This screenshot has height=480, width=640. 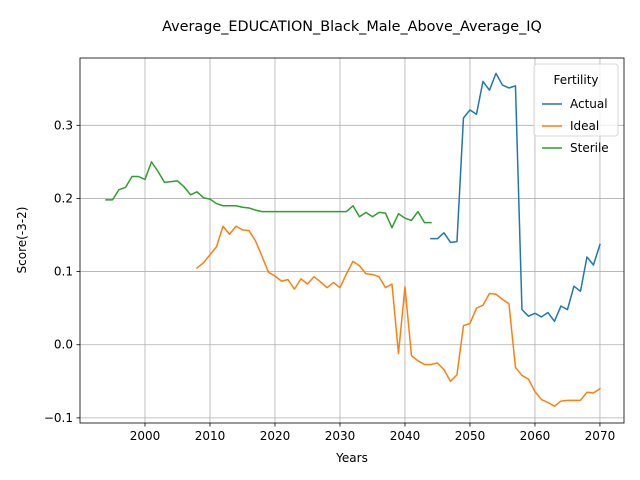 What do you see at coordinates (275, 436) in the screenshot?
I see `x-tick-label: 2020` at bounding box center [275, 436].